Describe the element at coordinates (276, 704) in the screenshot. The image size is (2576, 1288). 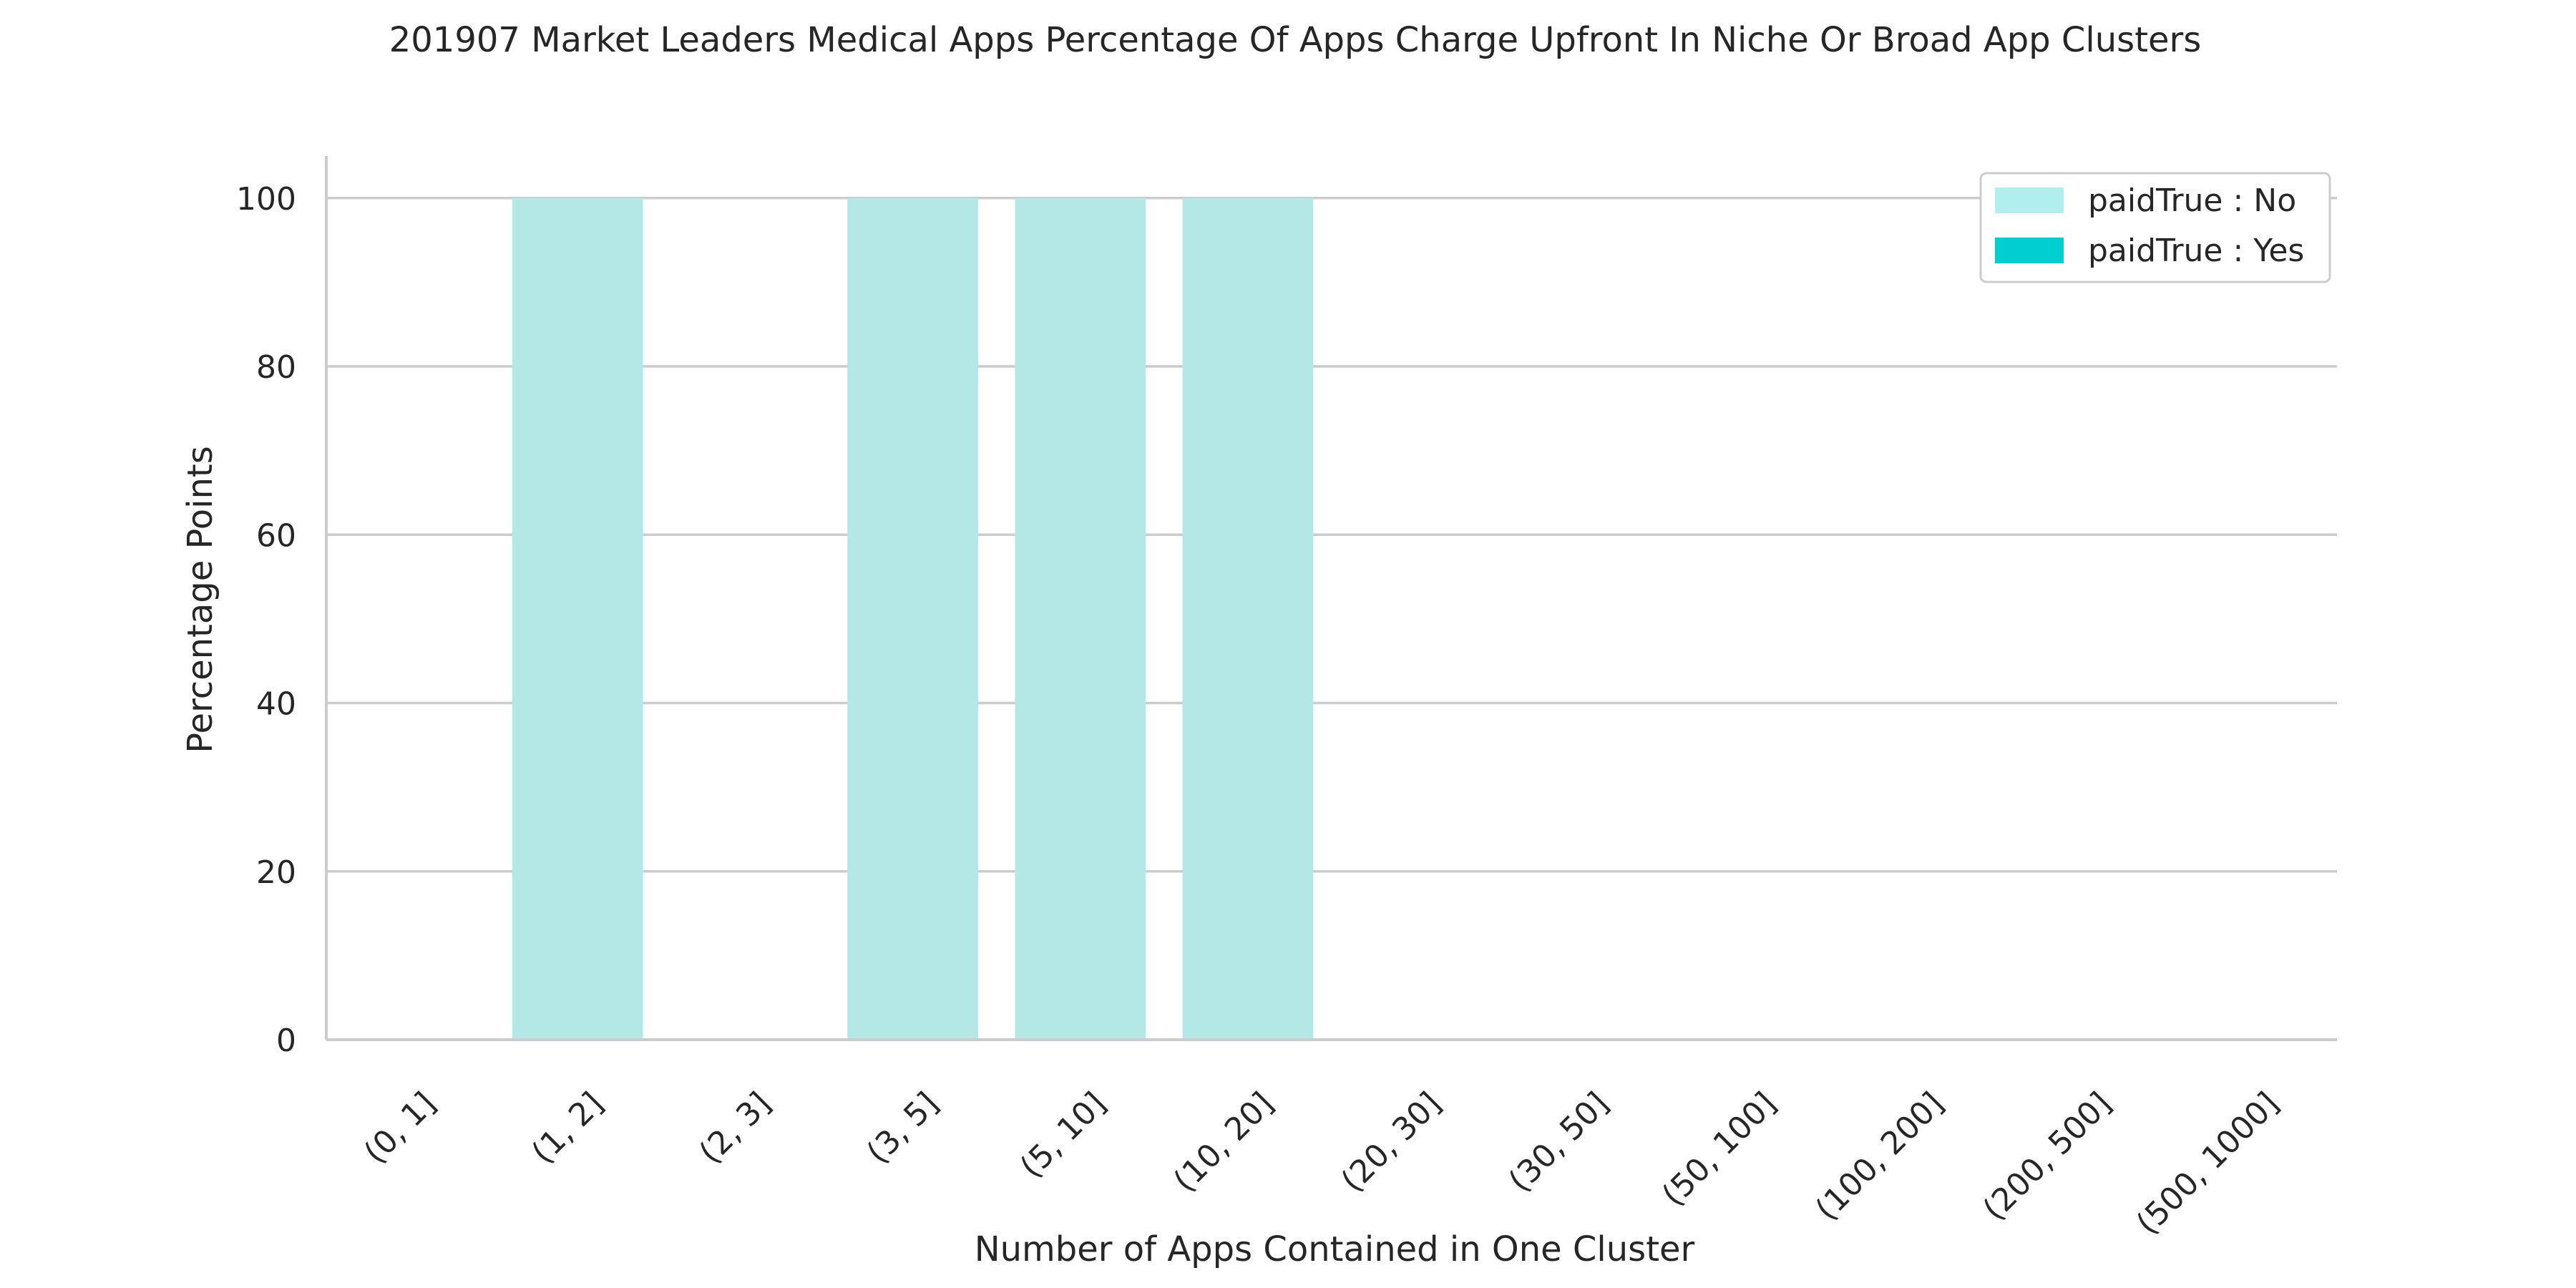
I see `y-tick-label-40: 40` at that location.